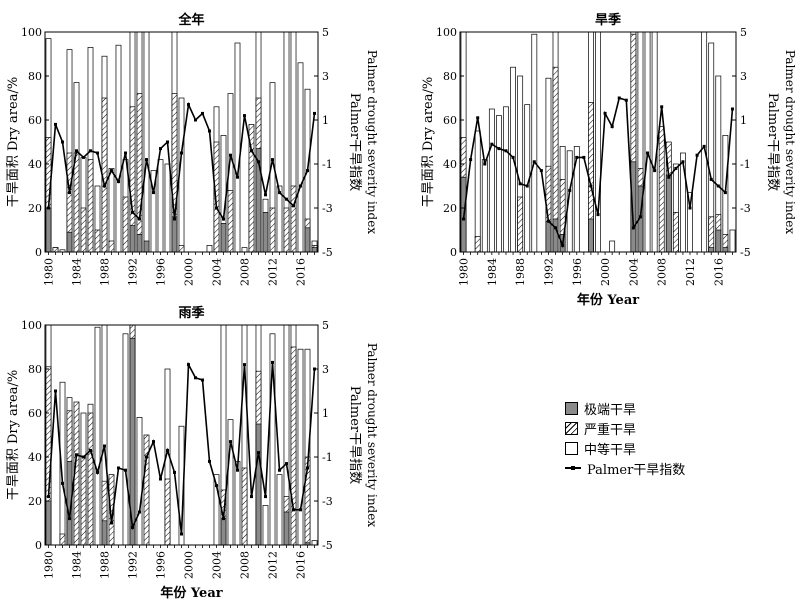 Image resolution: width=800 pixels, height=606 pixels. I want to click on y2-tick-label: 3, so click(325, 369).